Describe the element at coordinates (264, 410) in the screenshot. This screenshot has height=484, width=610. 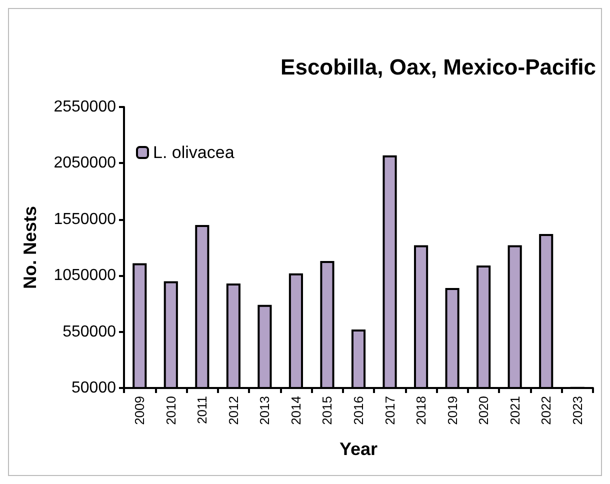
I see `x-tick-label: 2013` at that location.